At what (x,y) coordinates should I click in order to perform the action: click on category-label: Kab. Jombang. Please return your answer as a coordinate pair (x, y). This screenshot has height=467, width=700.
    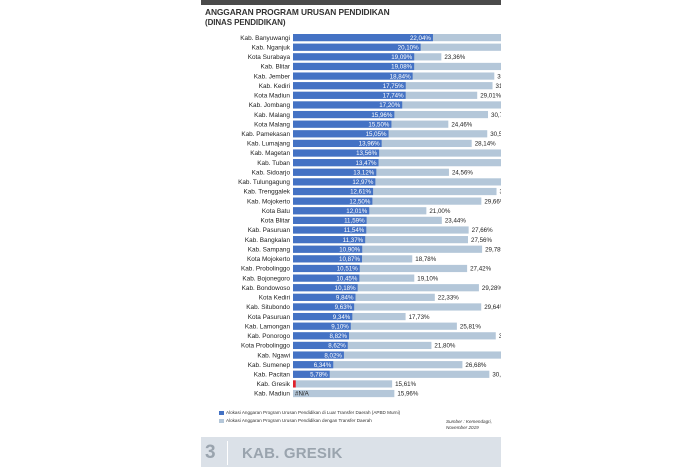
    Looking at the image, I should click on (270, 105).